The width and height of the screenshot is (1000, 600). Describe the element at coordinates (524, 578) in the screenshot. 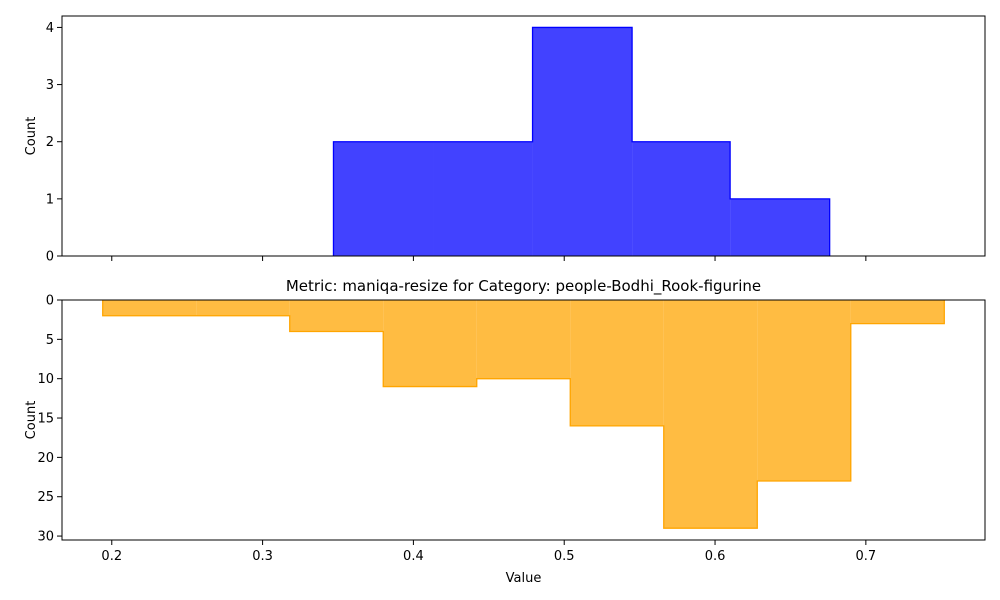

I see `x-axis-label: Value` at that location.